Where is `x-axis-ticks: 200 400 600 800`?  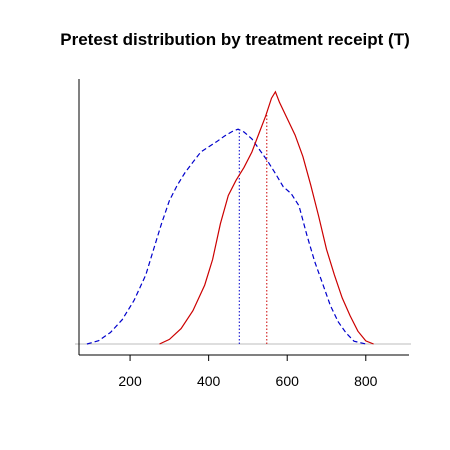
x-axis-ticks: 200 400 600 800 is located at coordinates (248, 372).